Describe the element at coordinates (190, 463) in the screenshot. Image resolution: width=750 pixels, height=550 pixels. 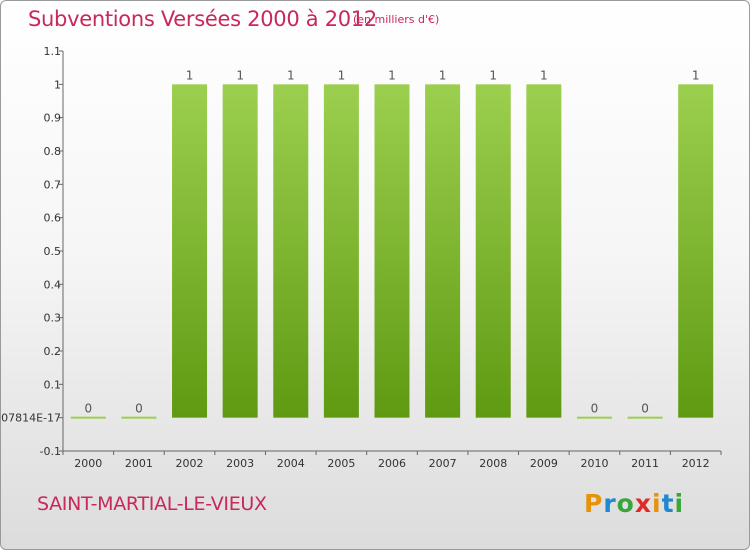
I see `x-tick-label: 2002` at that location.